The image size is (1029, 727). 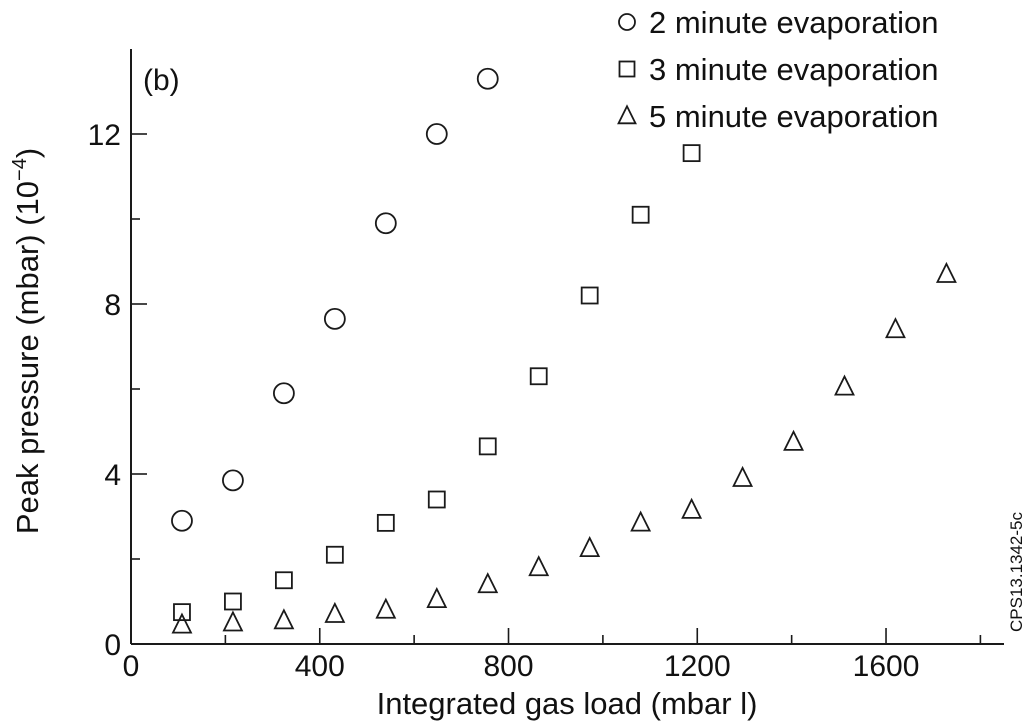 What do you see at coordinates (112, 305) in the screenshot?
I see `y-tick-label: 8` at bounding box center [112, 305].